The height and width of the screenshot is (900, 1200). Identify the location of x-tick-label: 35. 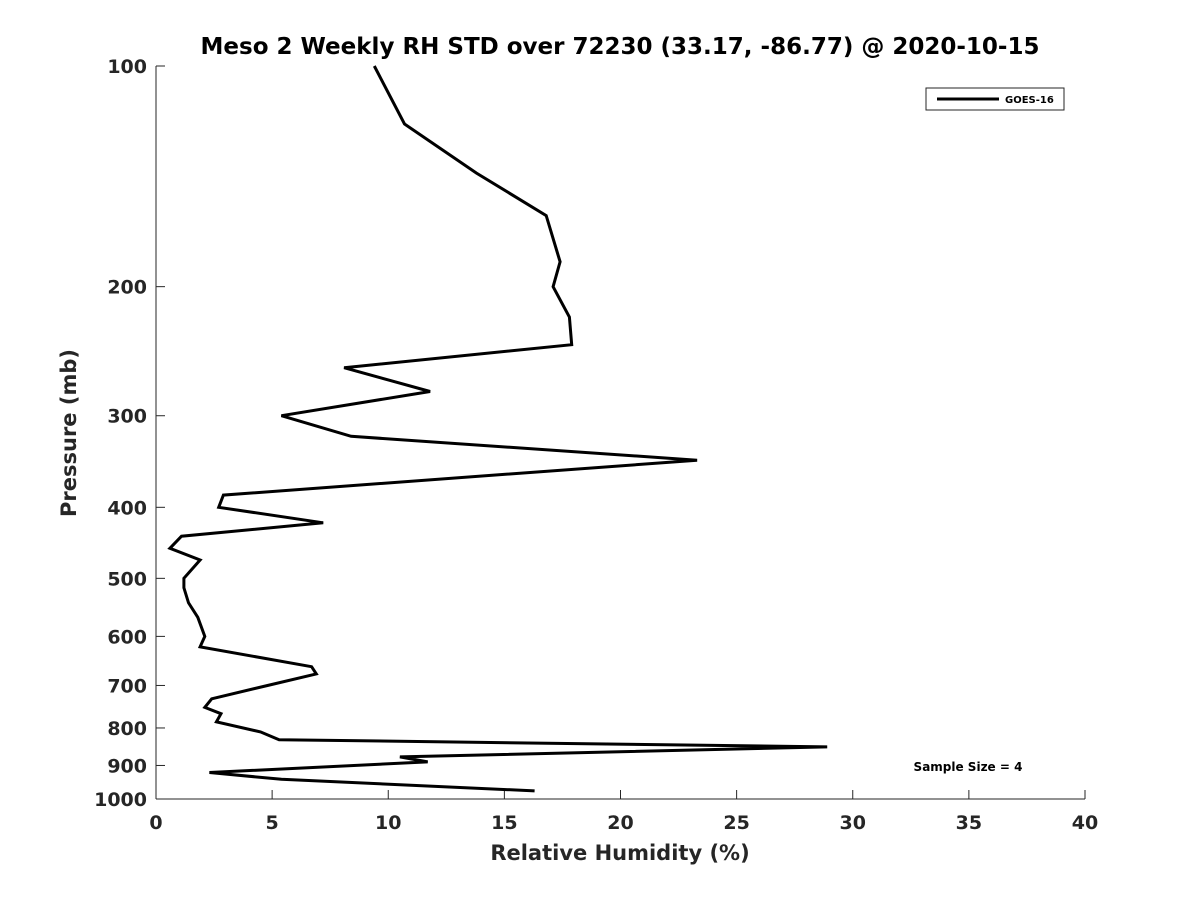
(969, 823).